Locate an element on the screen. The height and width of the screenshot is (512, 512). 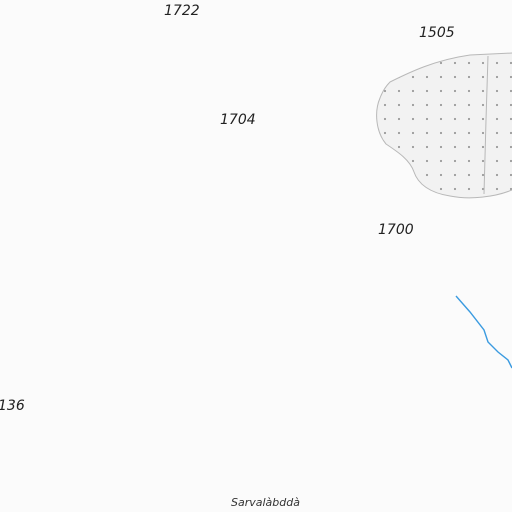
spot-height-label: 1704 is located at coordinates (238, 120).